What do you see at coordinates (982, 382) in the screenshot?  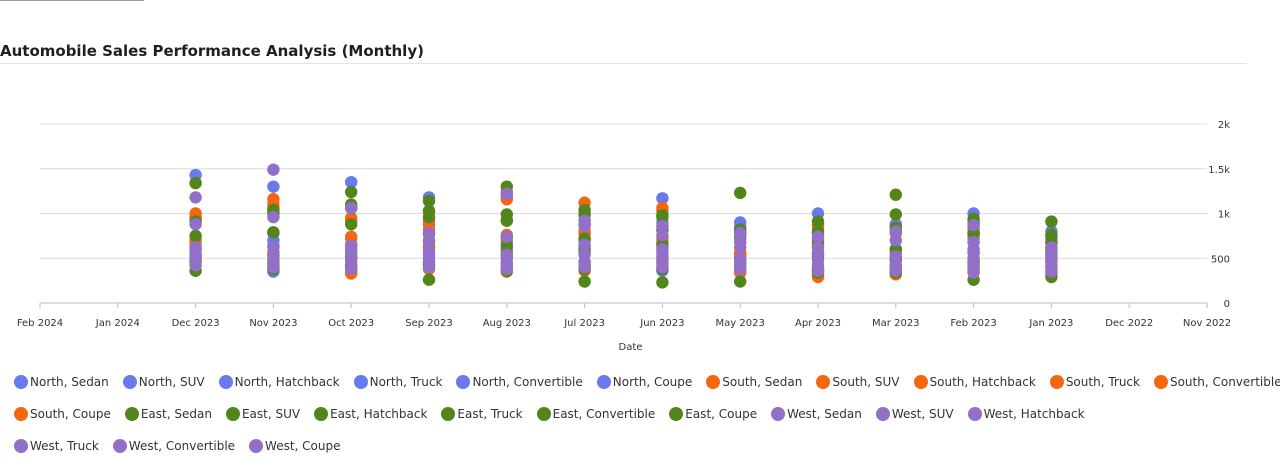 I see `legend-label: South, Hatchback` at bounding box center [982, 382].